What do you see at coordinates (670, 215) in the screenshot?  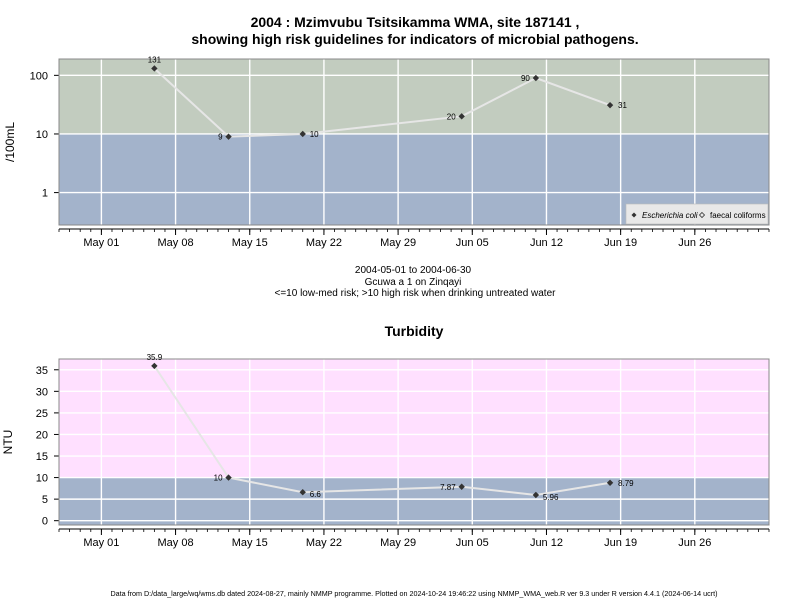 I see `legend-ecoli-label: Escherichia coli` at bounding box center [670, 215].